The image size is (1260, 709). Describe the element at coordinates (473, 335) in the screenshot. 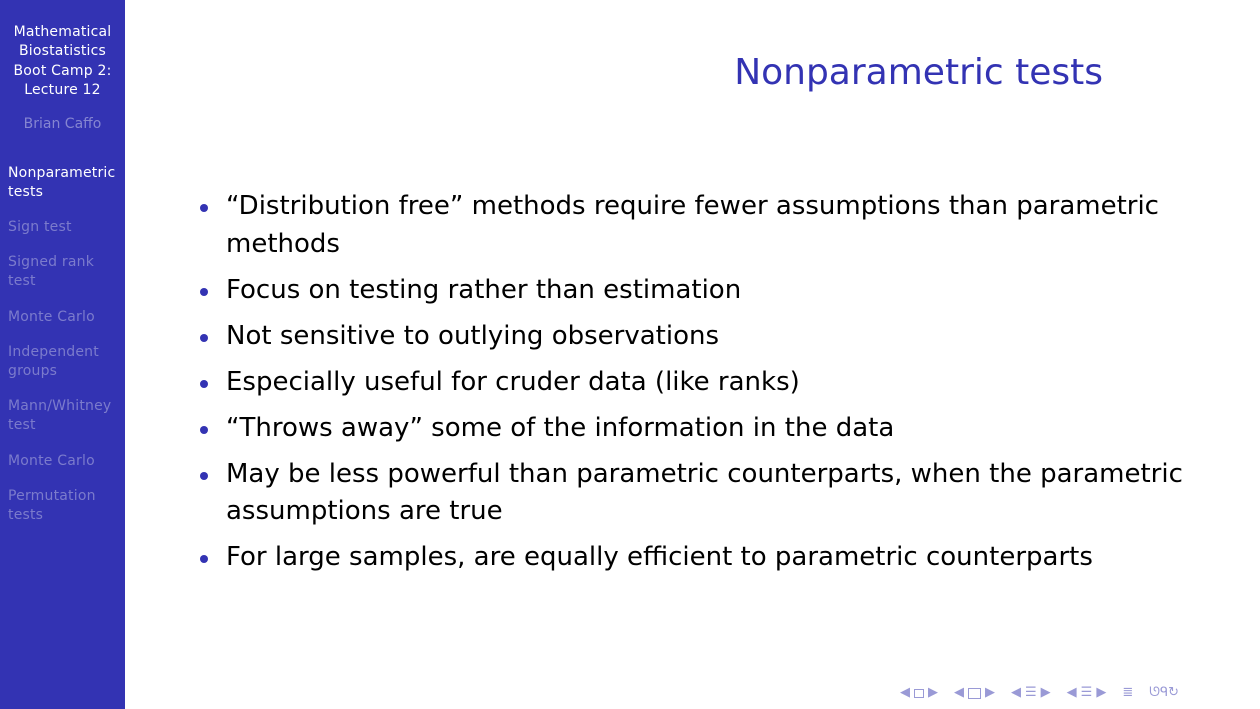

I see `bullet-text: Not sensitive to outlying observations` at that location.